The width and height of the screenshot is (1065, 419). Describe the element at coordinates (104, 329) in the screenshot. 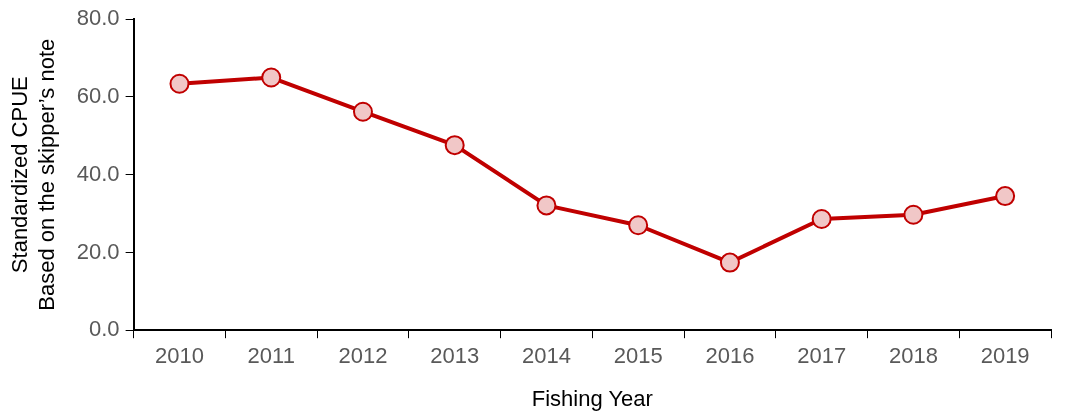

I see `y-tick-label: 0.0` at that location.